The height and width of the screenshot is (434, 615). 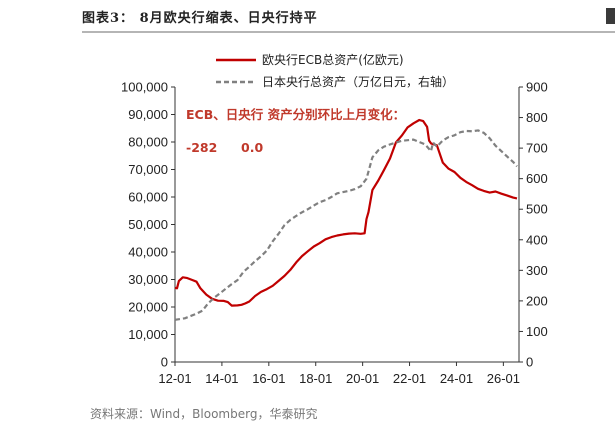 I want to click on x-tick-label: 14-01, so click(x=221, y=378).